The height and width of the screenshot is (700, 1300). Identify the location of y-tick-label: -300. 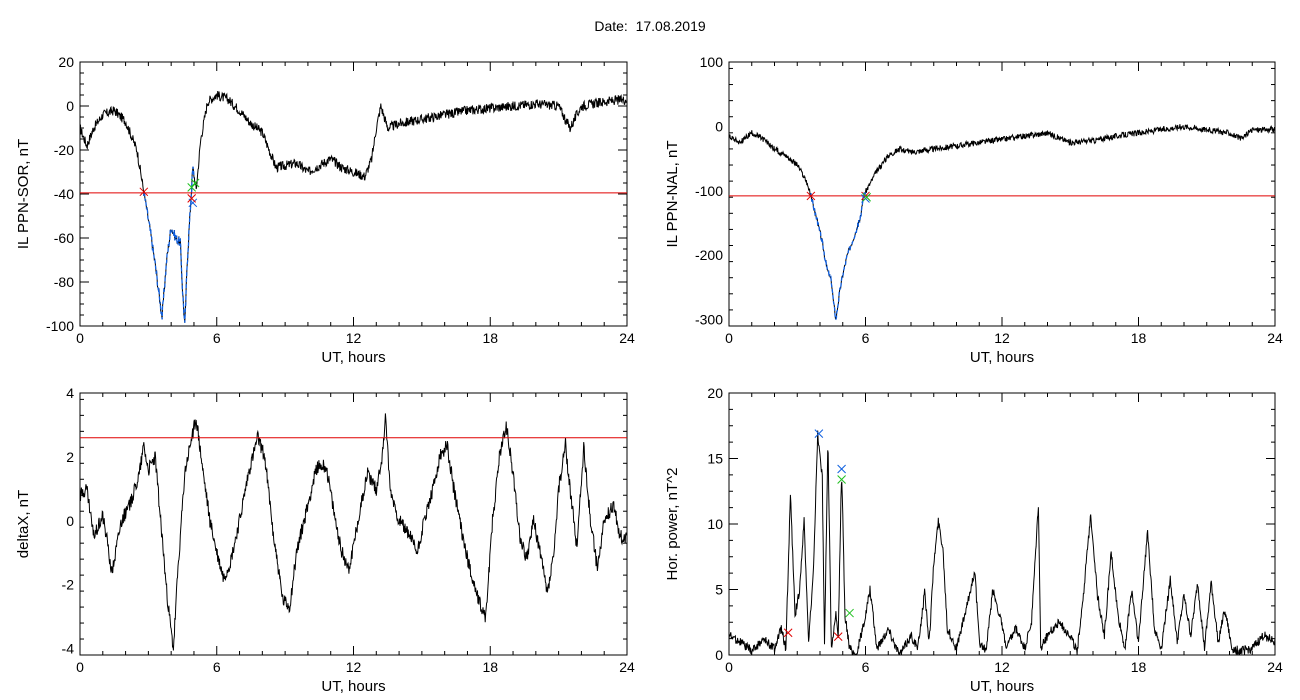
(709, 320).